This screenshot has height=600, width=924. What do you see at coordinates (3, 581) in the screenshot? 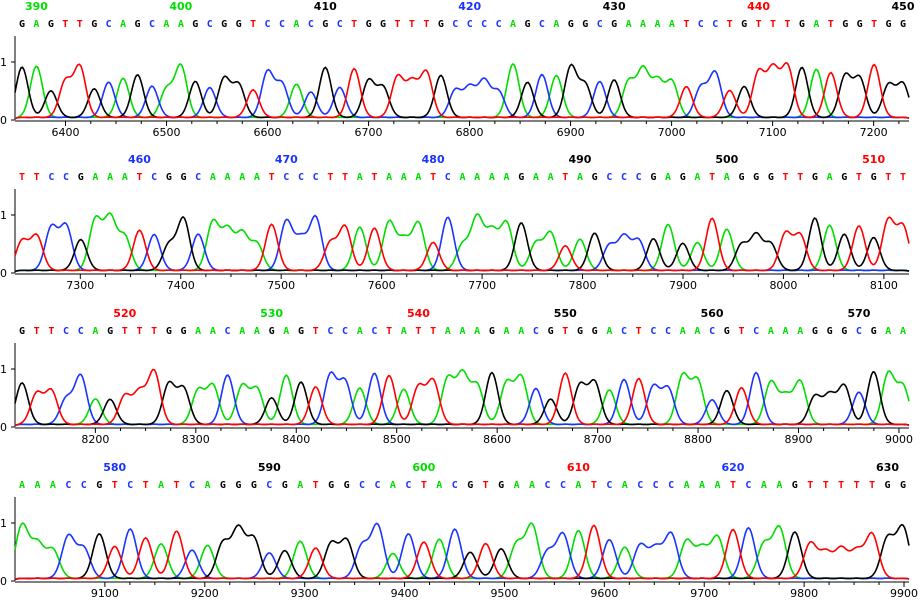
I see `y-tick-label: 0` at bounding box center [3, 581].